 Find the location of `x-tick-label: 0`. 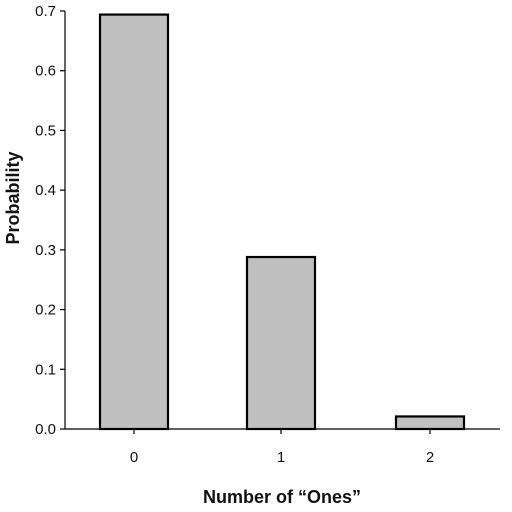

x-tick-label: 0 is located at coordinates (134, 457).